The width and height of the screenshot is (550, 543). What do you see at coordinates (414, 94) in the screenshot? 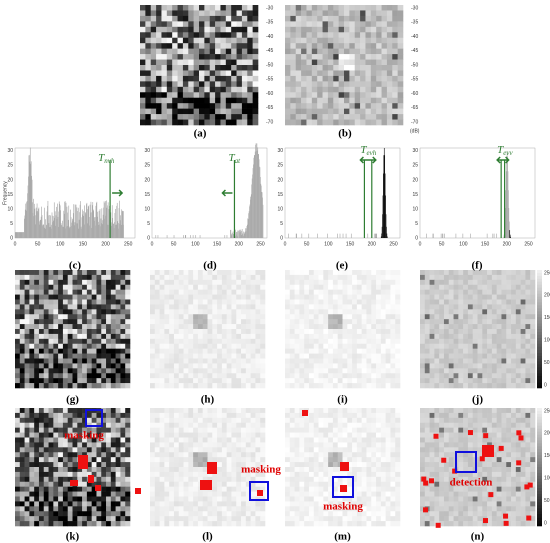
I see `colorbar-tick: -60` at bounding box center [414, 94].